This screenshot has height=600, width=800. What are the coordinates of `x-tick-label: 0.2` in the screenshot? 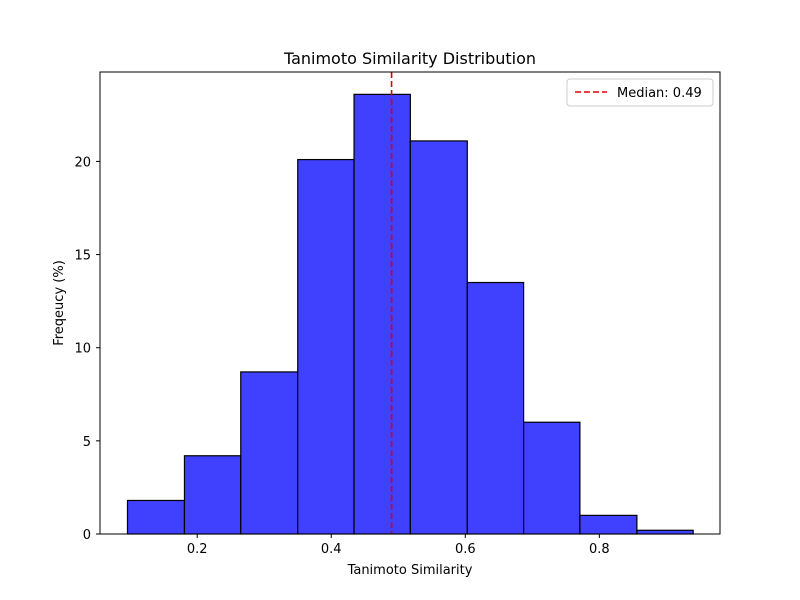 It's located at (197, 549).